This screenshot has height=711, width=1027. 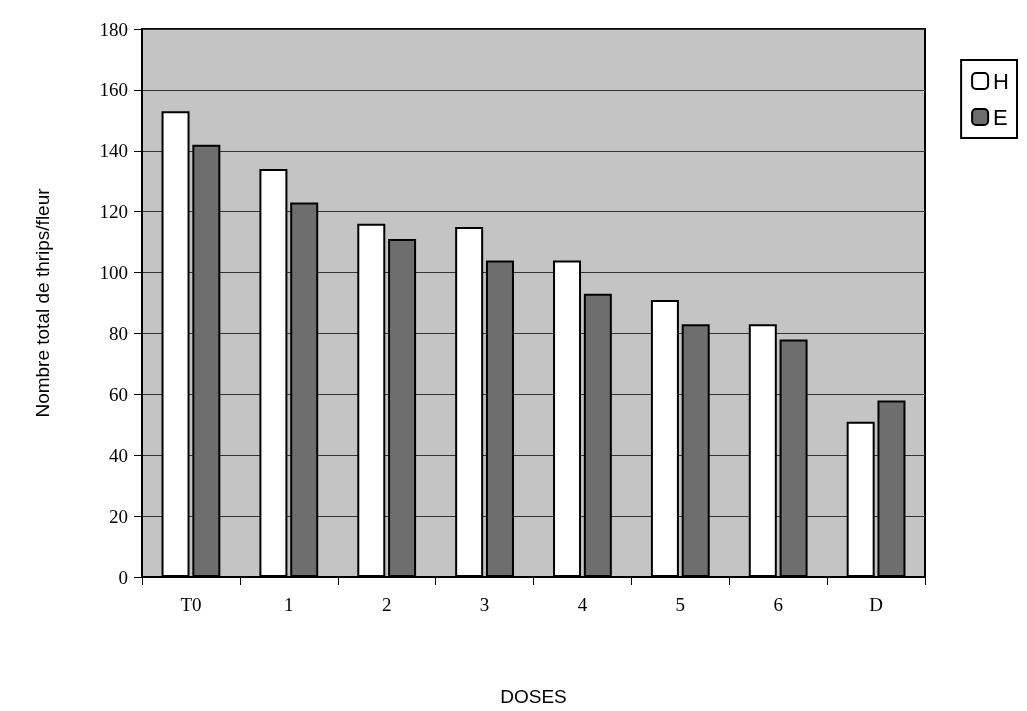 What do you see at coordinates (113, 29) in the screenshot?
I see `y-tick-label: 180` at bounding box center [113, 29].